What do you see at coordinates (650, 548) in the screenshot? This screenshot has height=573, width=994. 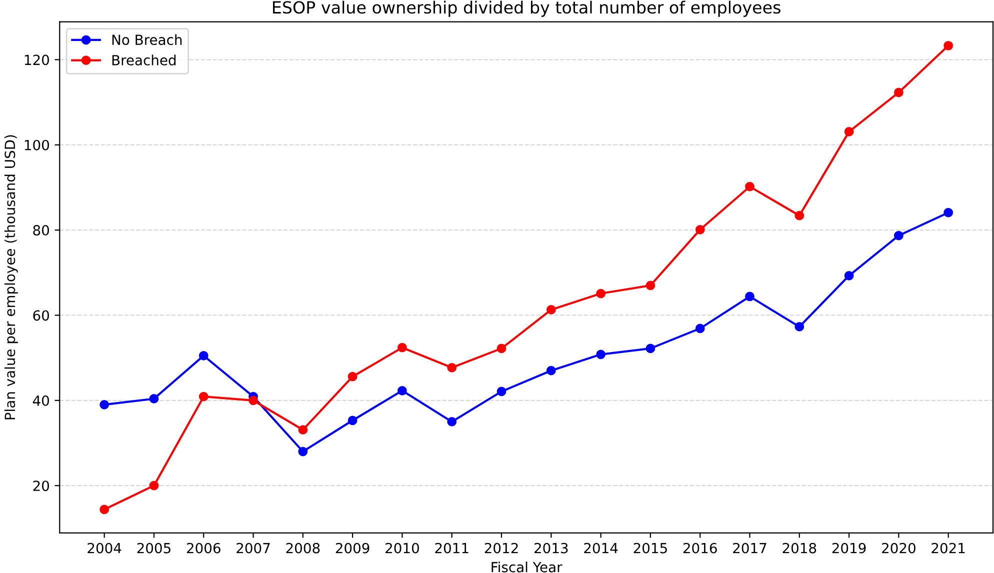 I see `x-tick-label: 2015` at bounding box center [650, 548].